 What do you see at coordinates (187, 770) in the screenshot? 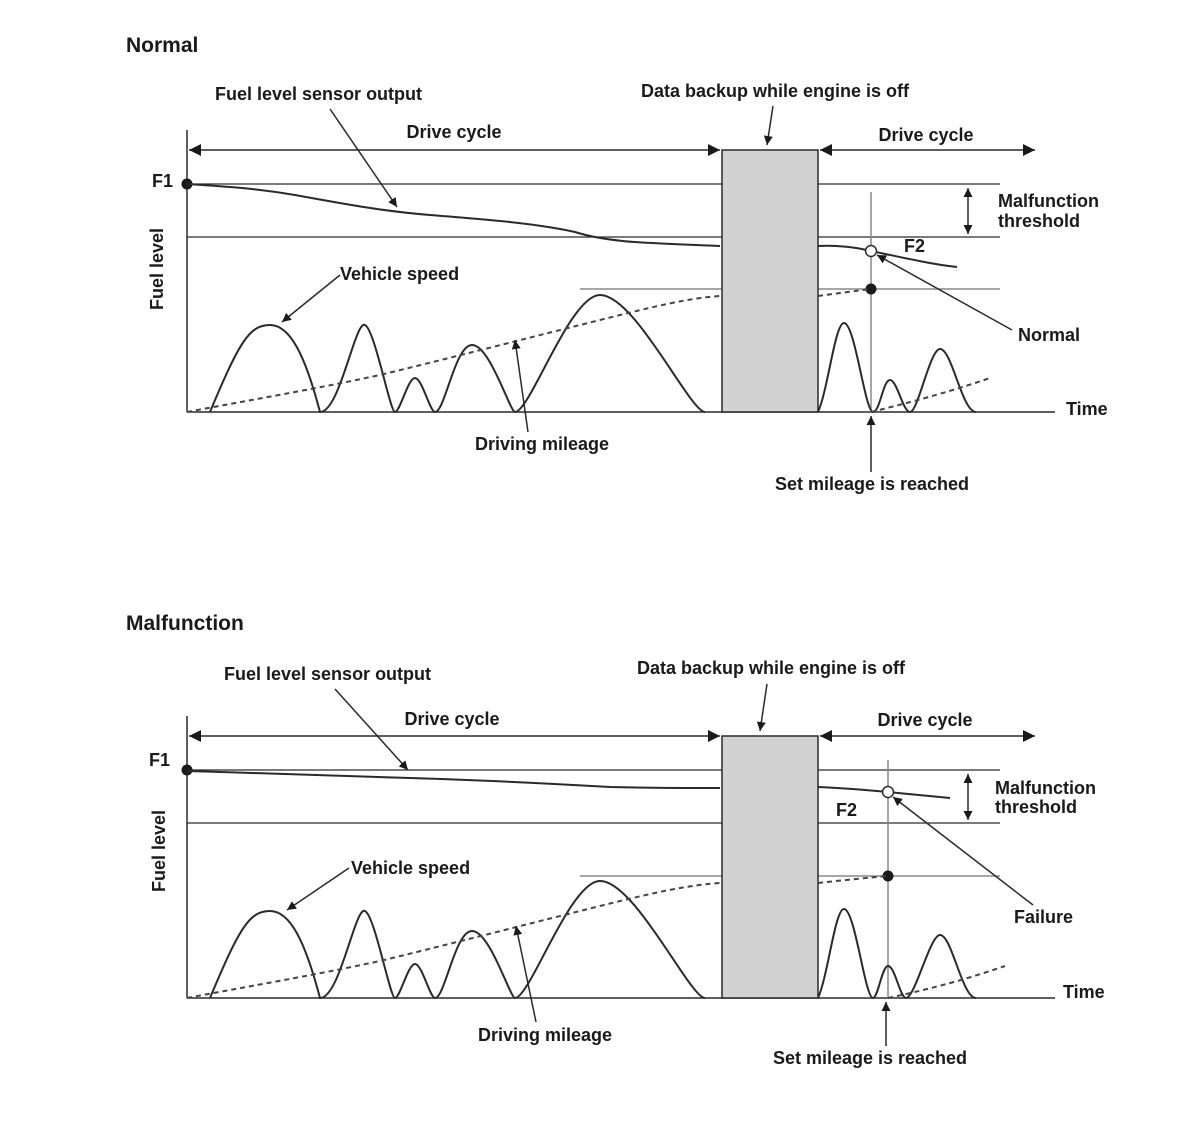
I see `f1-point` at bounding box center [187, 770].